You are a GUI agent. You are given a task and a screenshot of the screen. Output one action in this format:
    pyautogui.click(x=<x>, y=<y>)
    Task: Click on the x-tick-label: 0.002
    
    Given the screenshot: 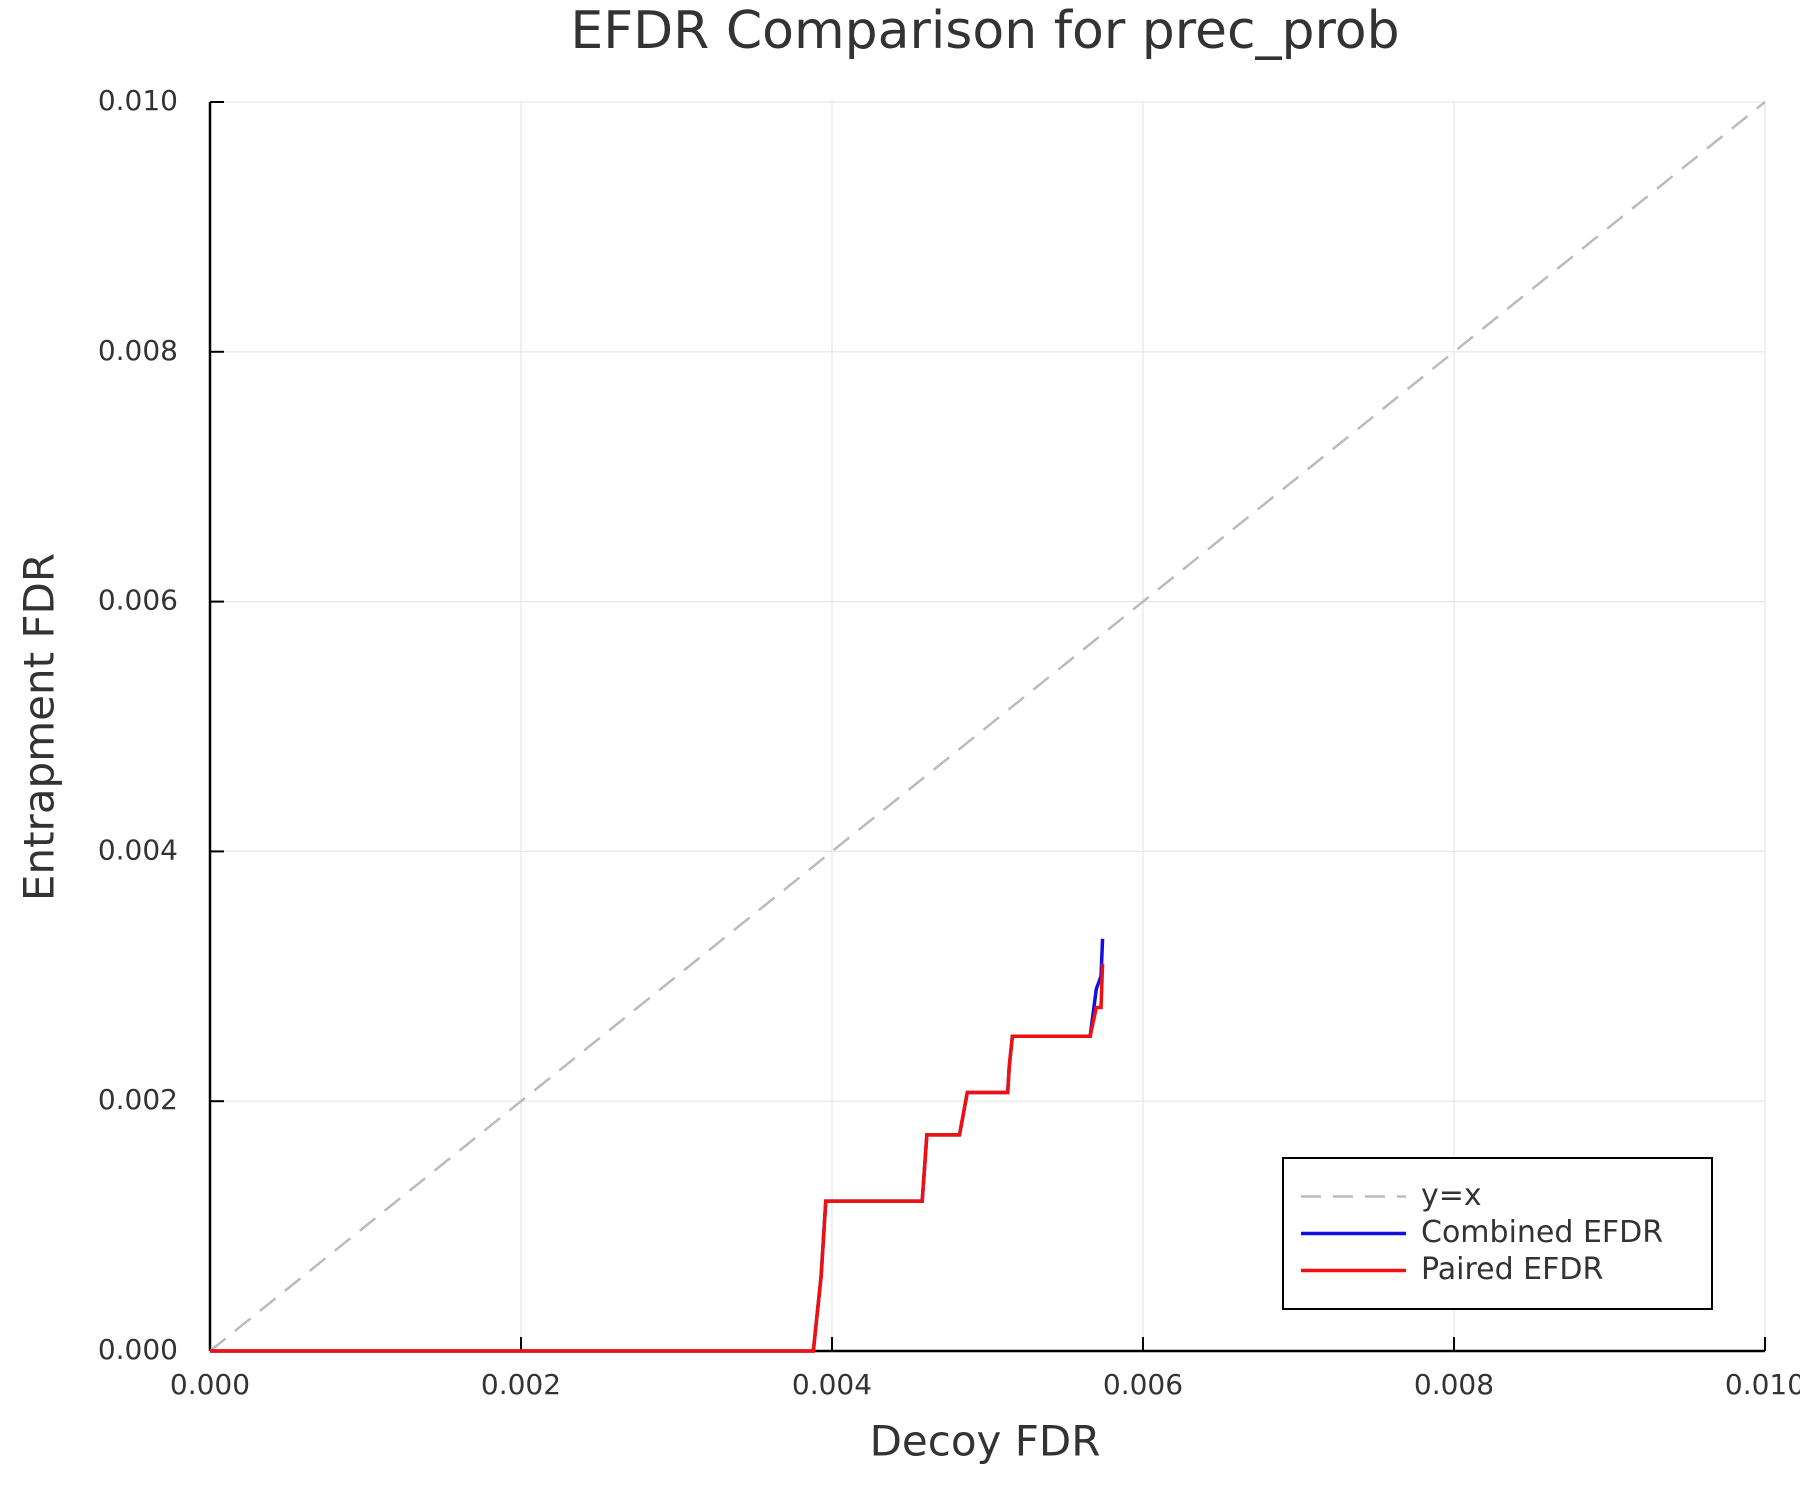 What is the action you would take?
    pyautogui.click(x=521, y=1384)
    